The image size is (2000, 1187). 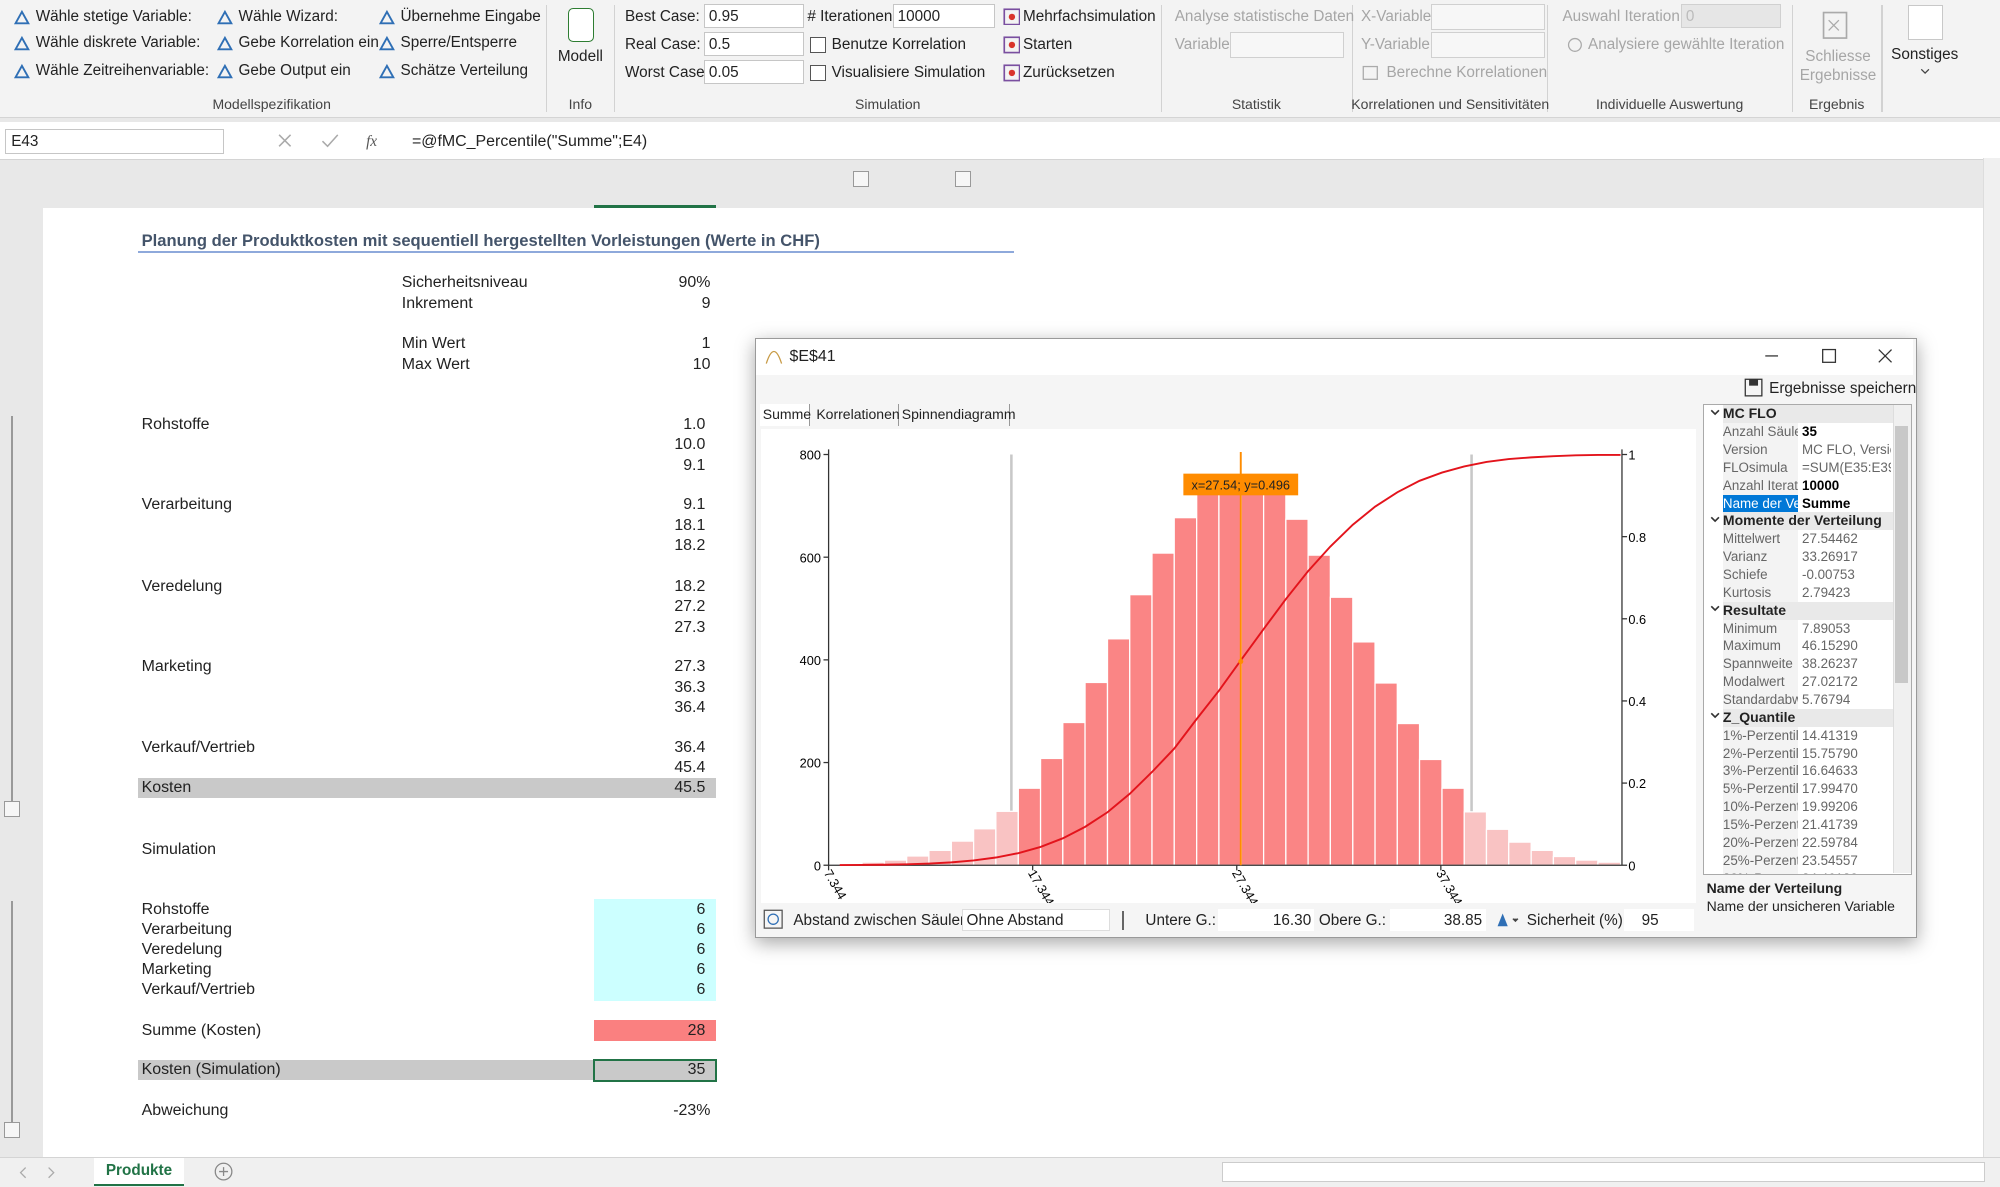 What do you see at coordinates (694, 283) in the screenshot?
I see `param-value: 90%` at bounding box center [694, 283].